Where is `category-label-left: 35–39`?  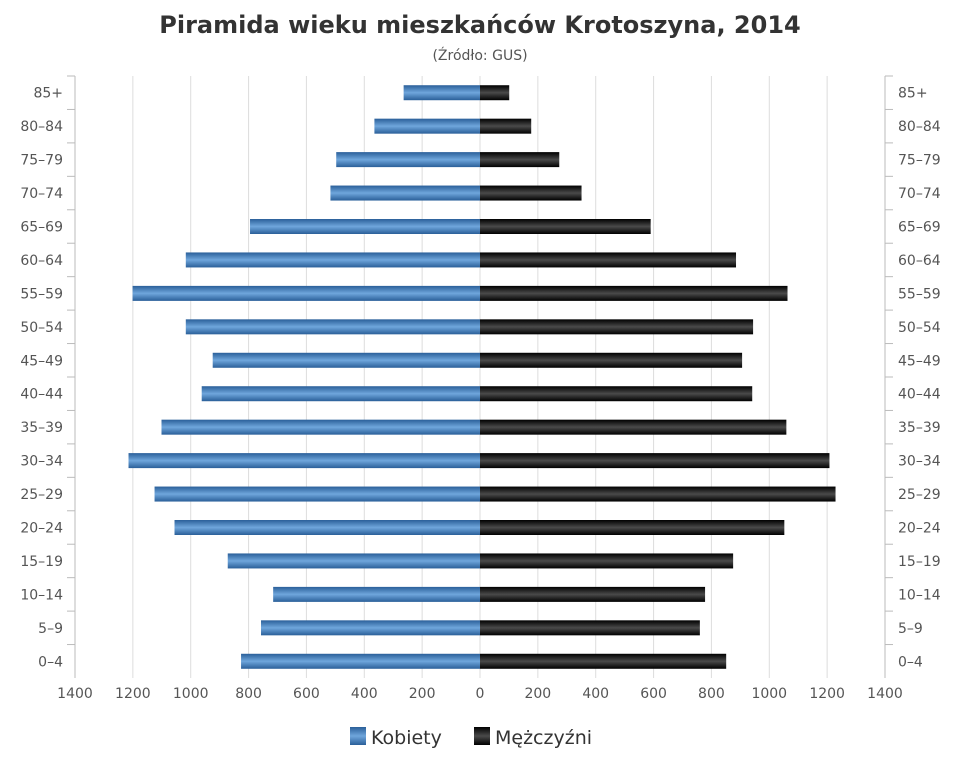 category-label-left: 35–39 is located at coordinates (41, 428).